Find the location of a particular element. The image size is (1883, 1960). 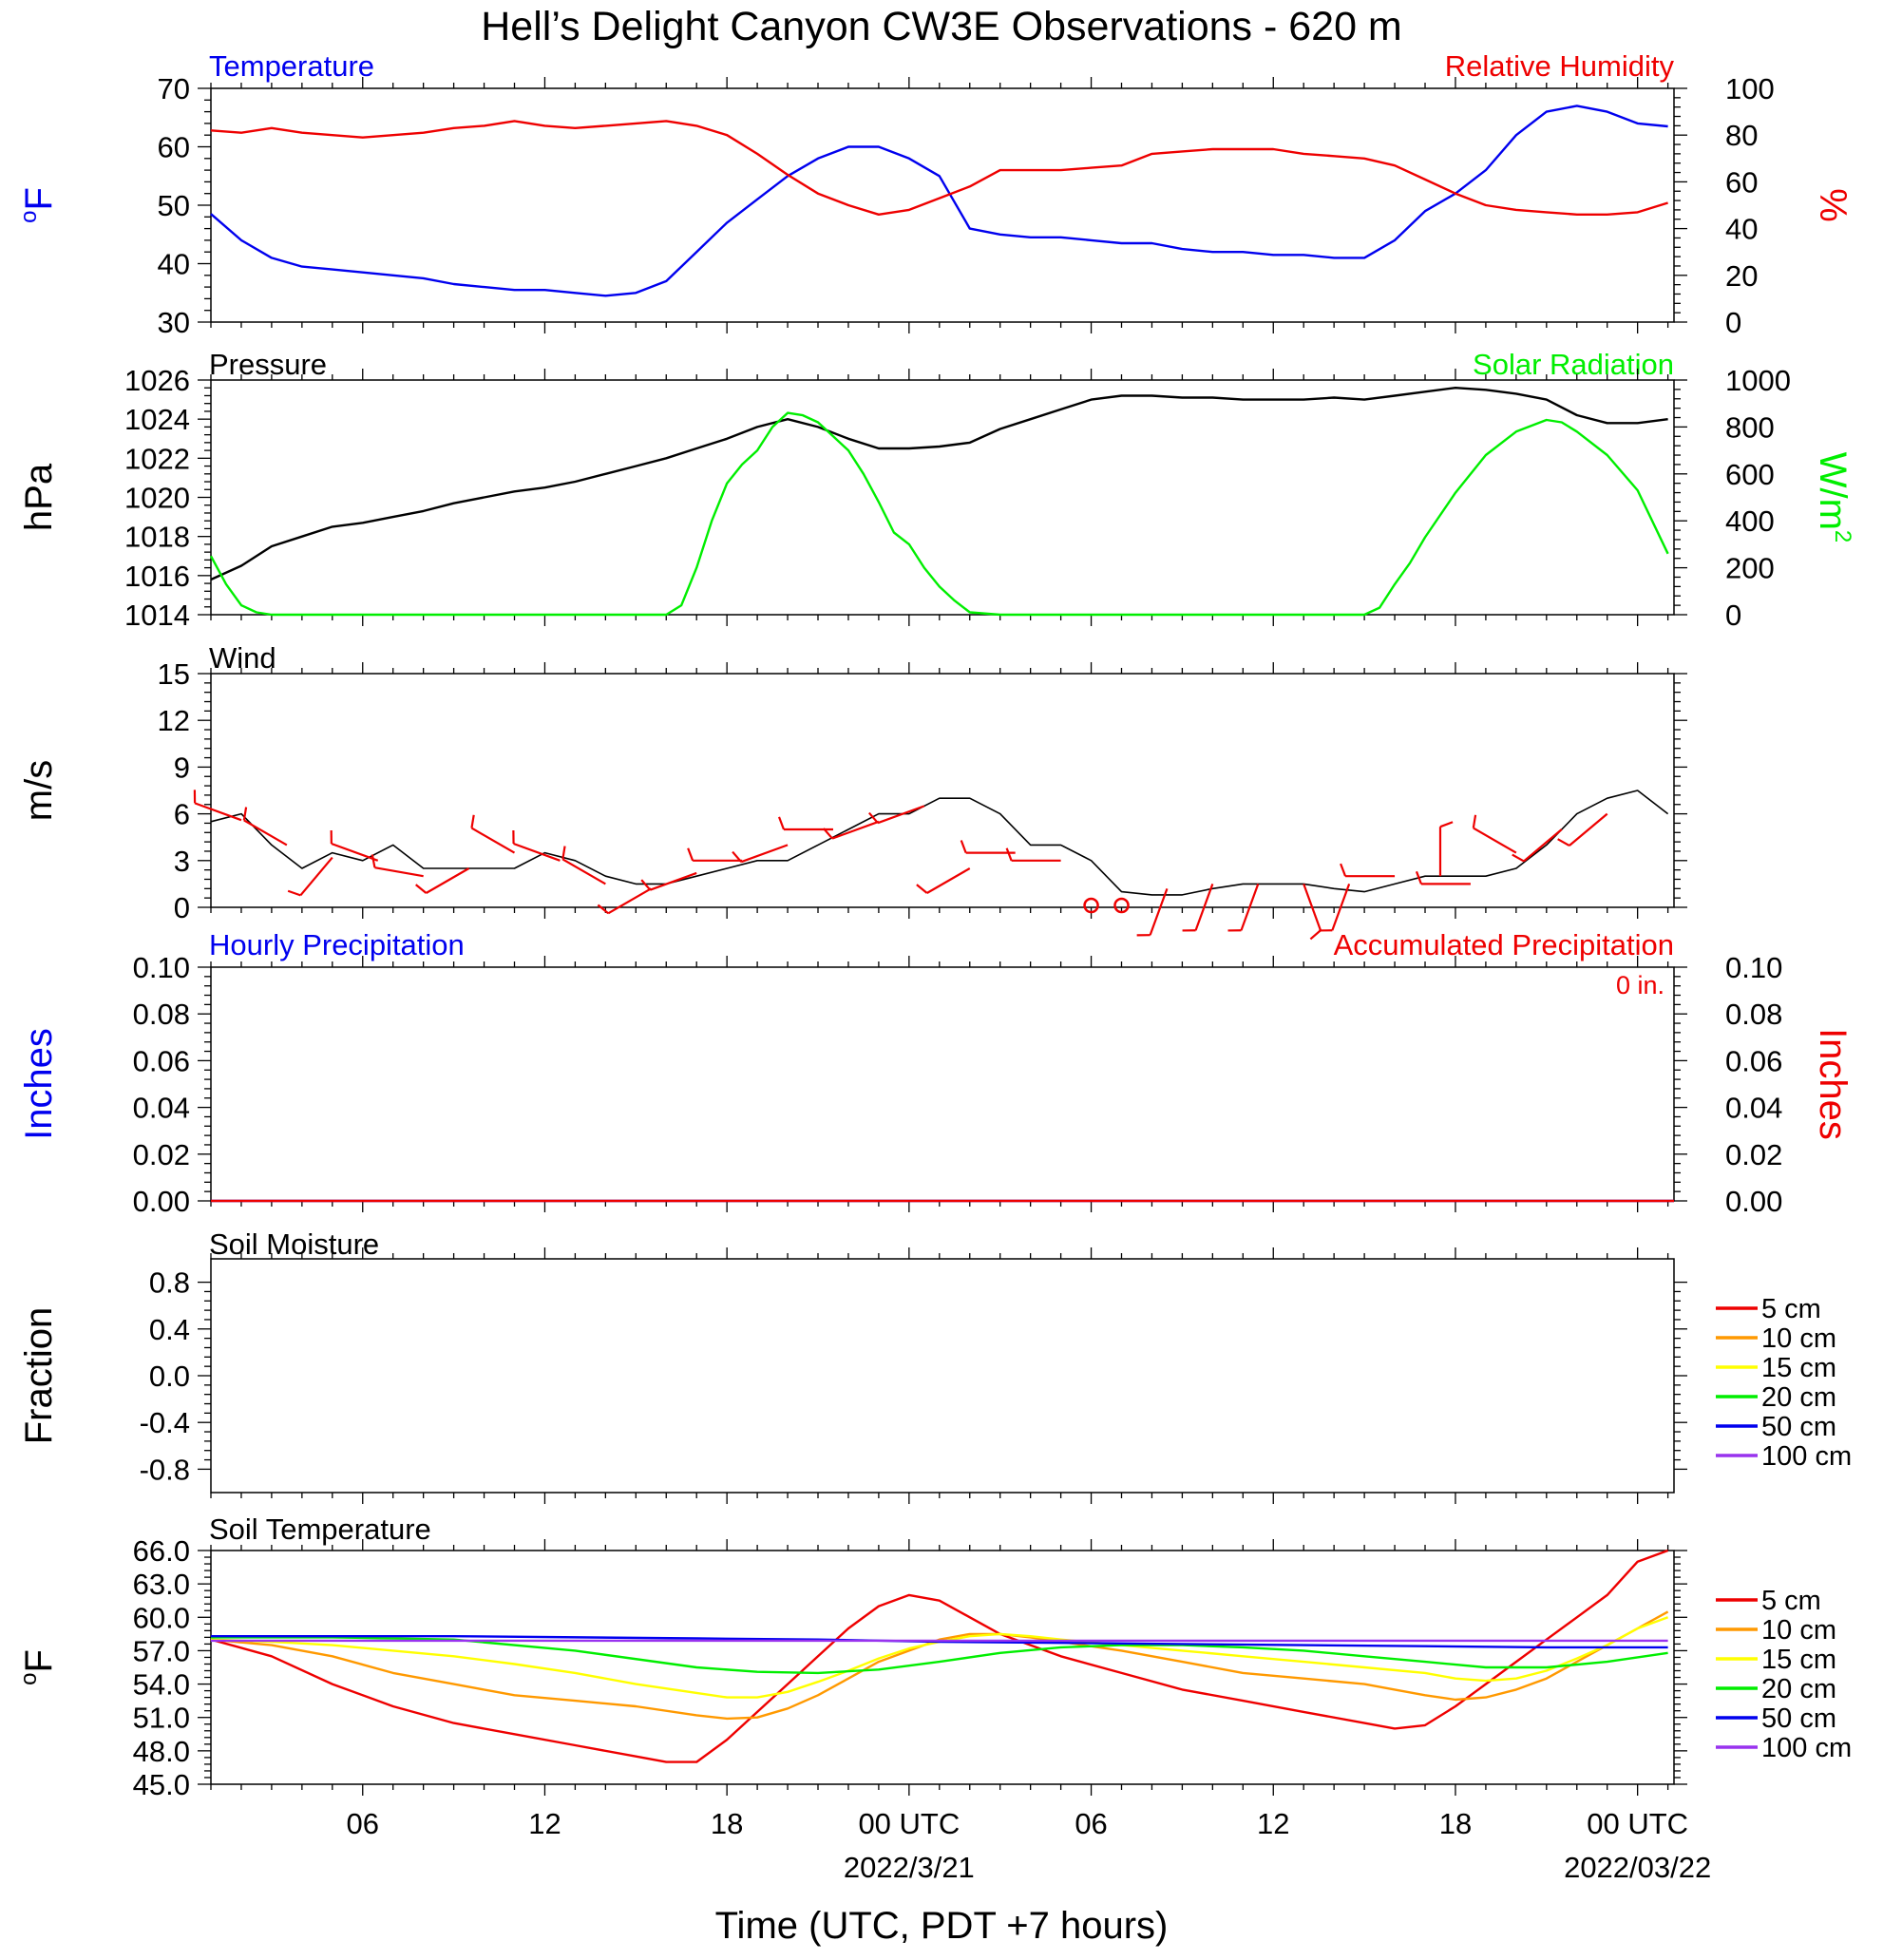

y-tick-label-right: 40 is located at coordinates (1741, 229).